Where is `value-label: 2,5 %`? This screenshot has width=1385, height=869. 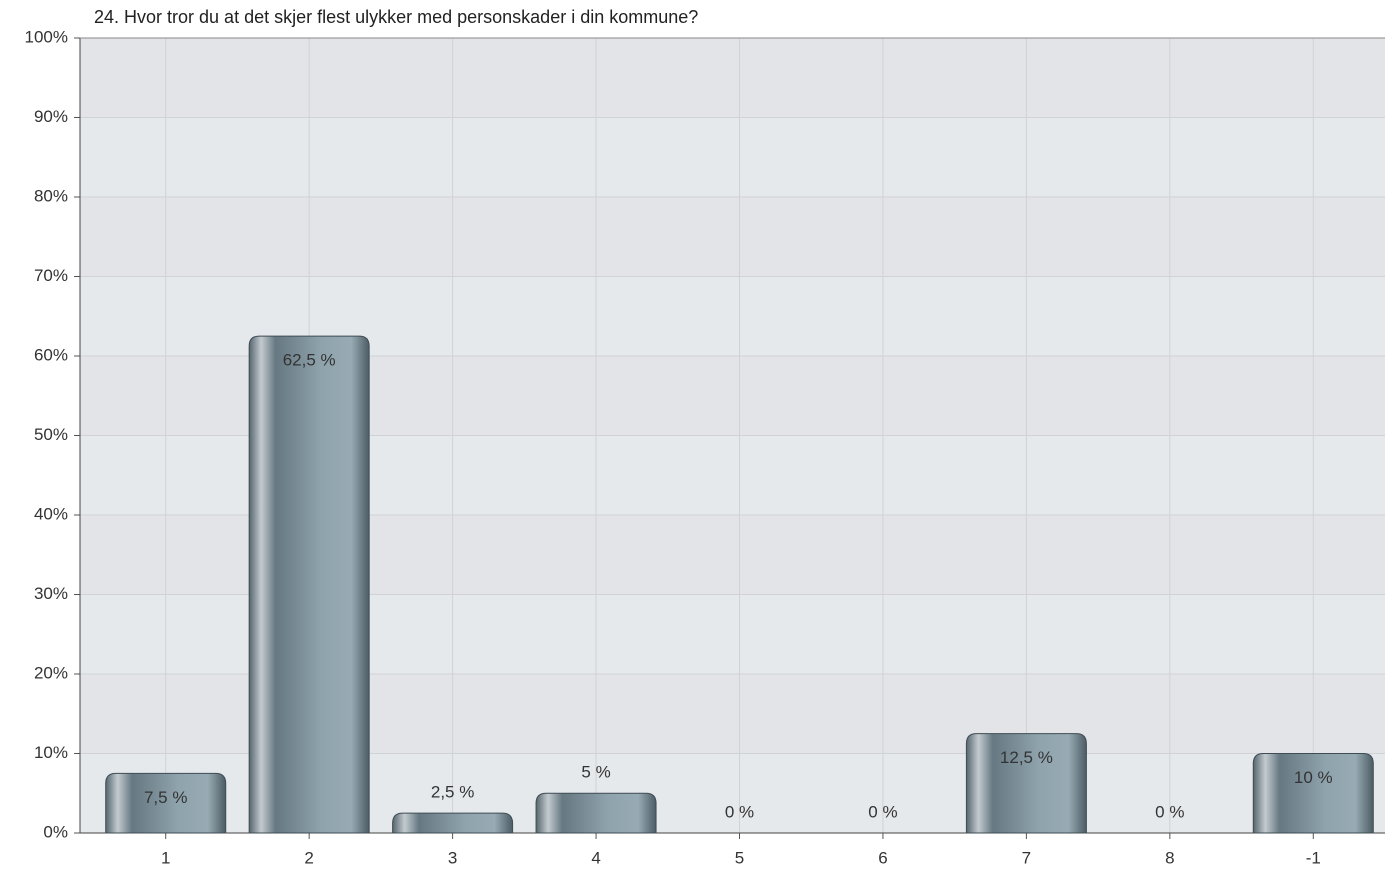
value-label: 2,5 % is located at coordinates (452, 792).